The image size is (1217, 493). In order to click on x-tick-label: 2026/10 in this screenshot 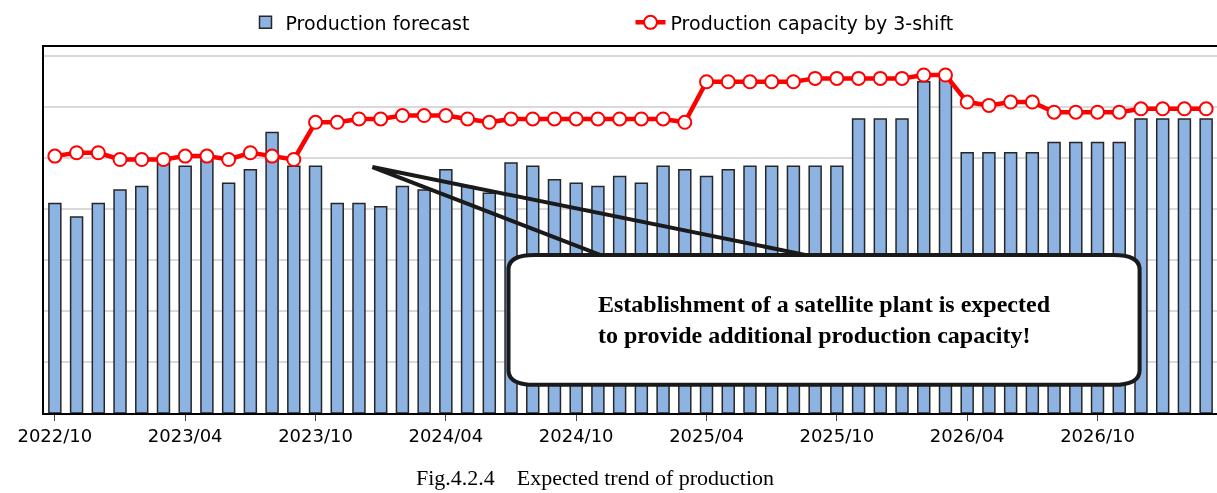, I will do `click(1097, 436)`.